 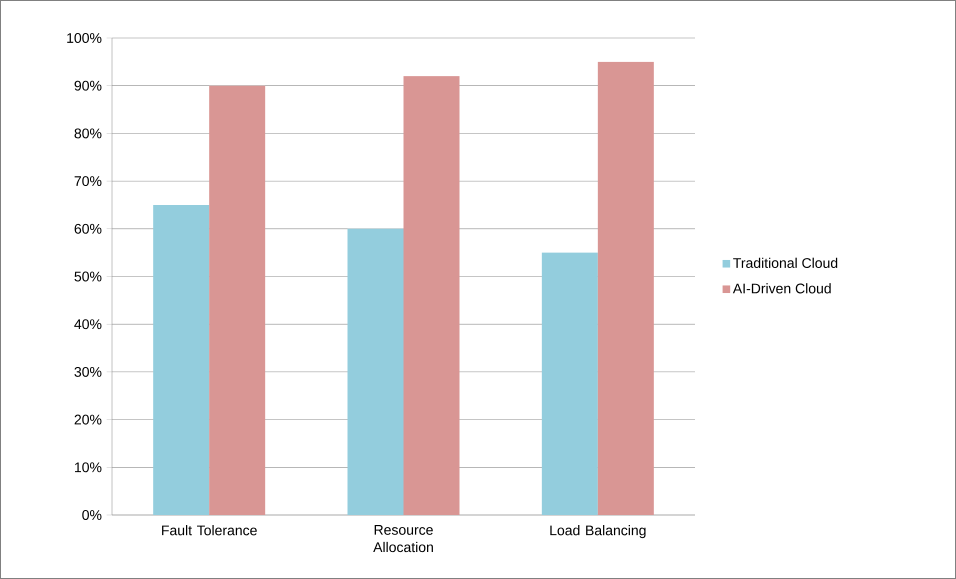 What do you see at coordinates (88, 85) in the screenshot?
I see `y-tick-label: 90%` at bounding box center [88, 85].